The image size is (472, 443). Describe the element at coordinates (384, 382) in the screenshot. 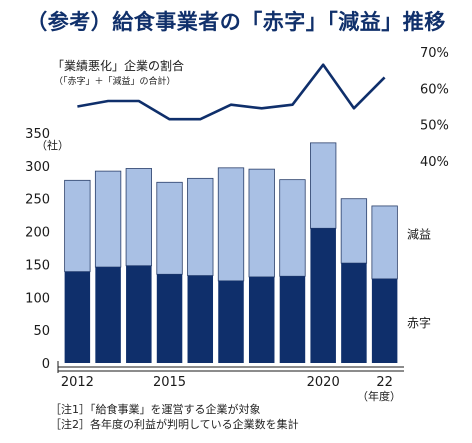

I see `x-tick-label: 22` at that location.